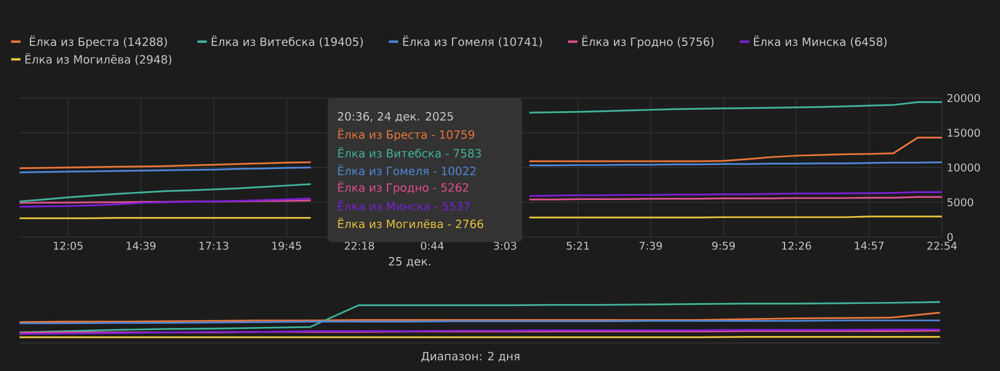 This screenshot has width=1000, height=371. I want to click on x-tick-label: 14:39, so click(141, 246).